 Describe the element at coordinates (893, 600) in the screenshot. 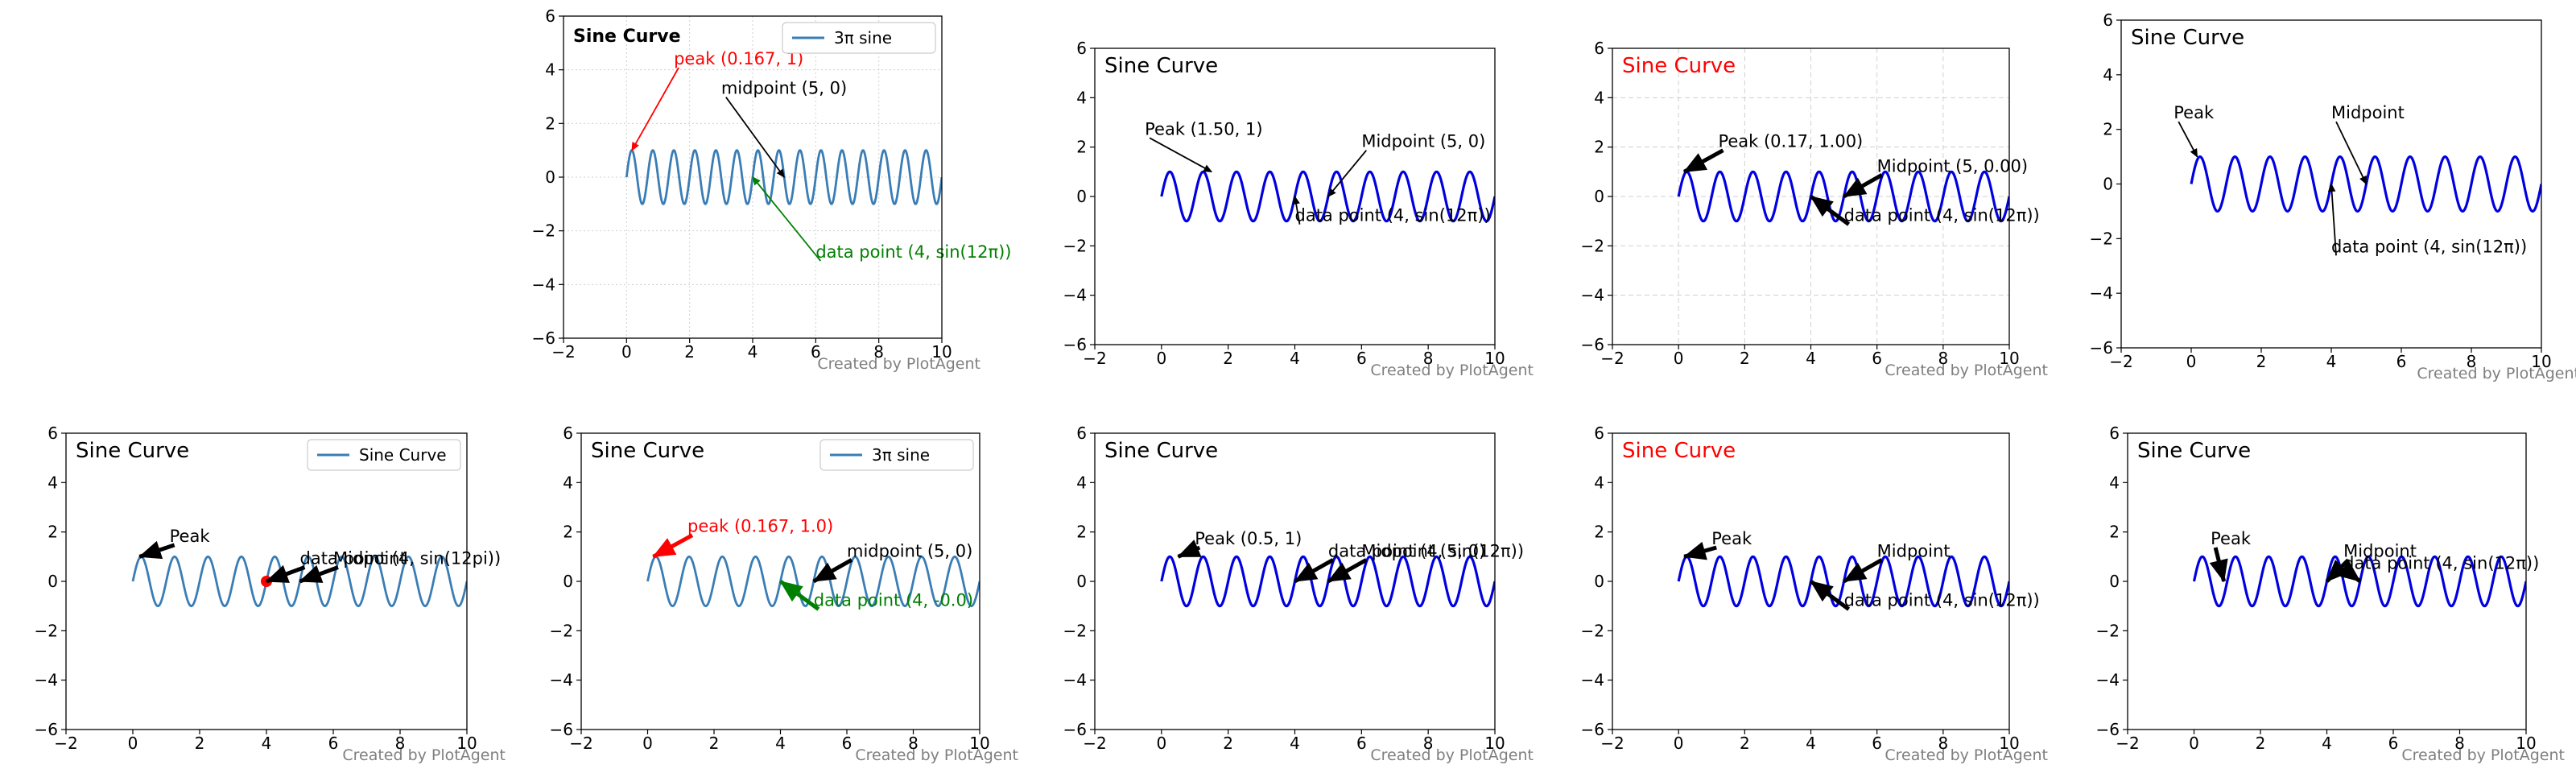

I see `annotation-label: data point (4, -0.0)` at that location.